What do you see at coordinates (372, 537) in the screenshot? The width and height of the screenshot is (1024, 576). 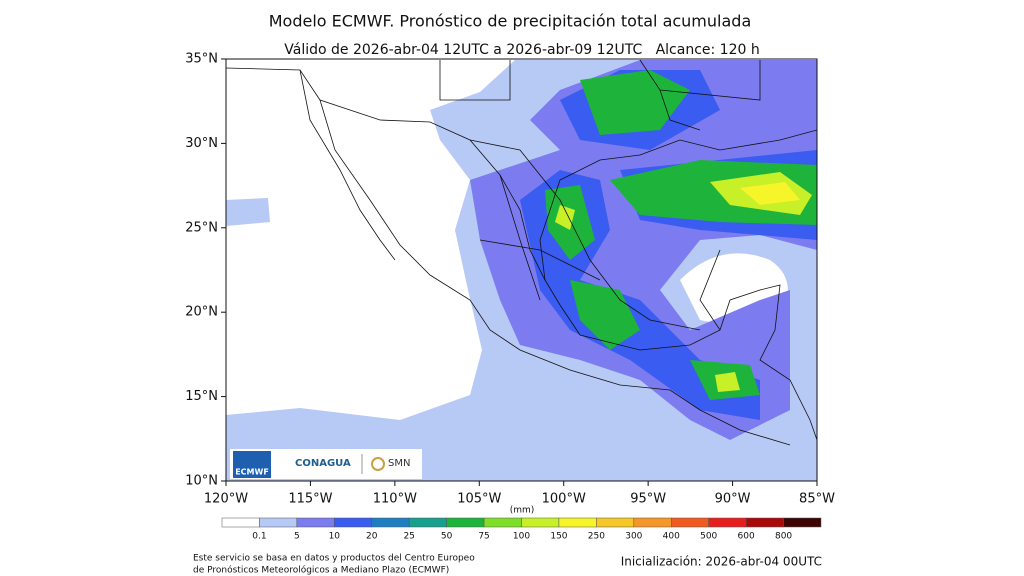 I see `colorbar-label: 20` at bounding box center [372, 537].